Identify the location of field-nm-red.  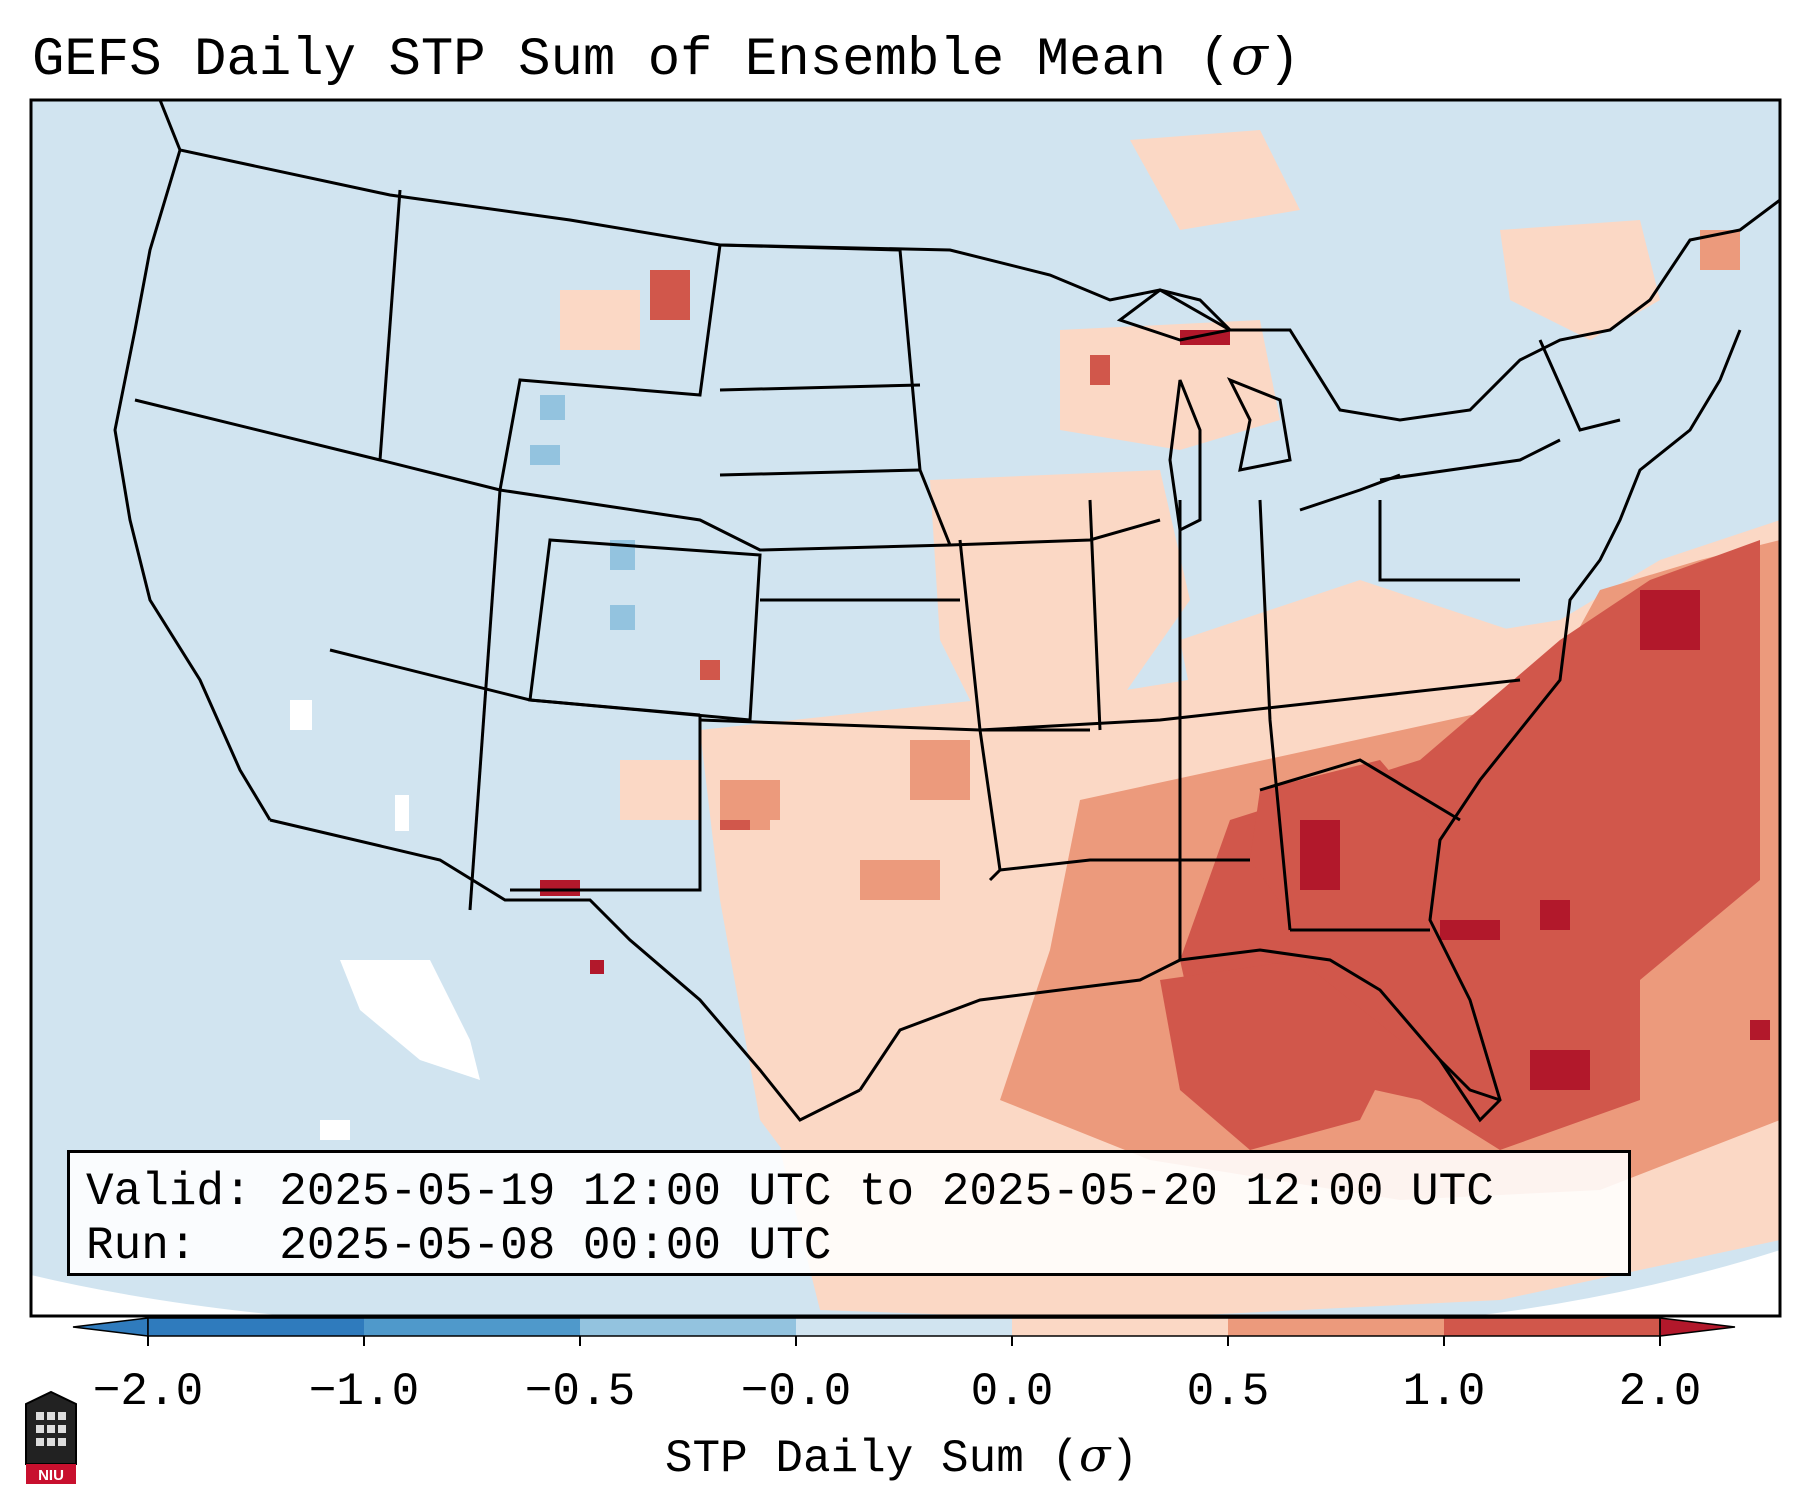
(560, 888).